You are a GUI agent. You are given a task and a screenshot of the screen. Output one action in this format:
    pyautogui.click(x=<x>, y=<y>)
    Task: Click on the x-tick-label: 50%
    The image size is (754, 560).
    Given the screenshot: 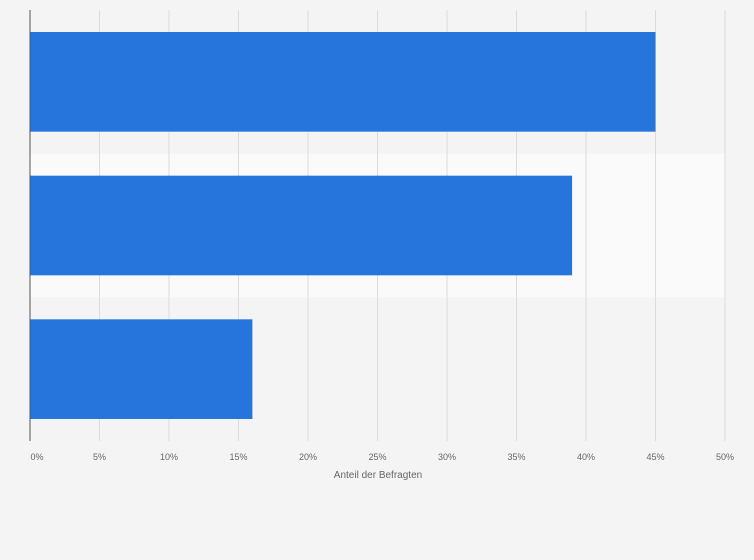 What is the action you would take?
    pyautogui.click(x=725, y=457)
    